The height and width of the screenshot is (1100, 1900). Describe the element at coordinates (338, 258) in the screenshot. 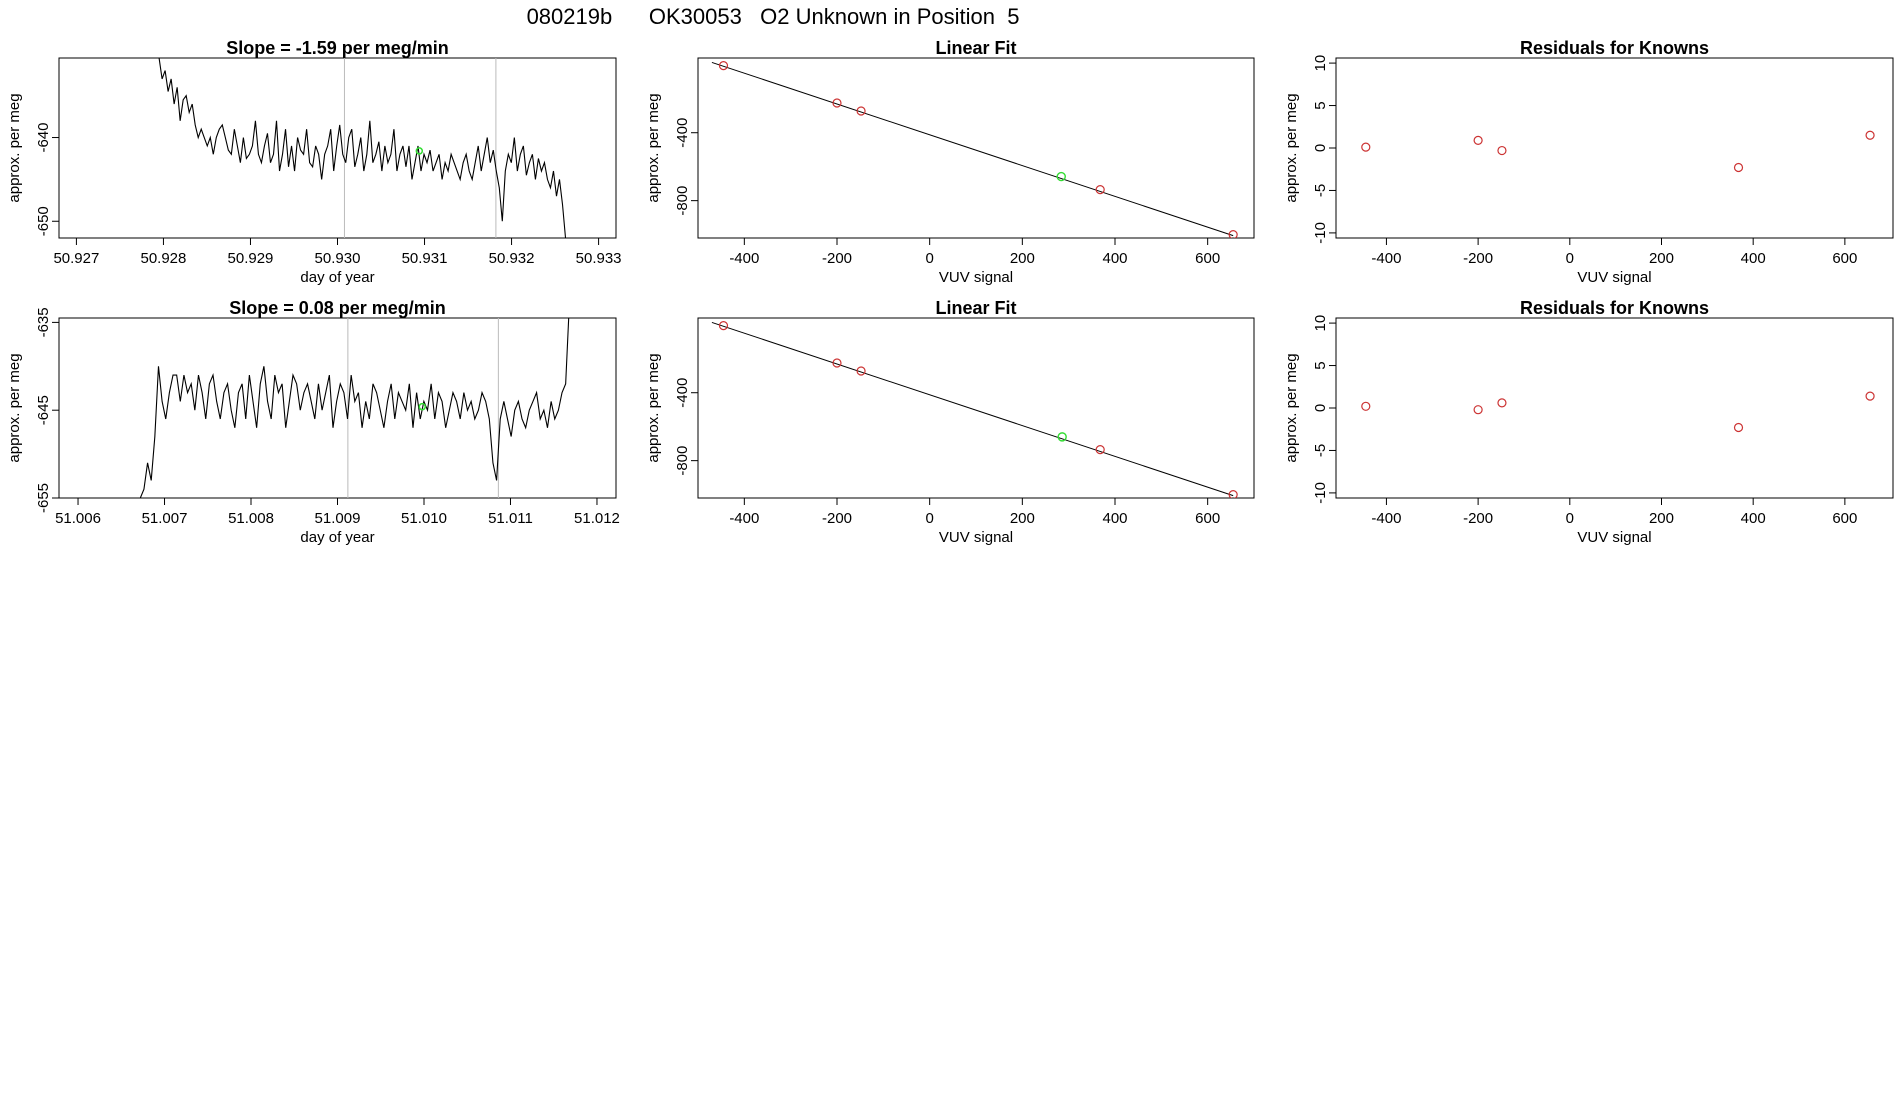

I see `x-tick-label: 50.930` at that location.